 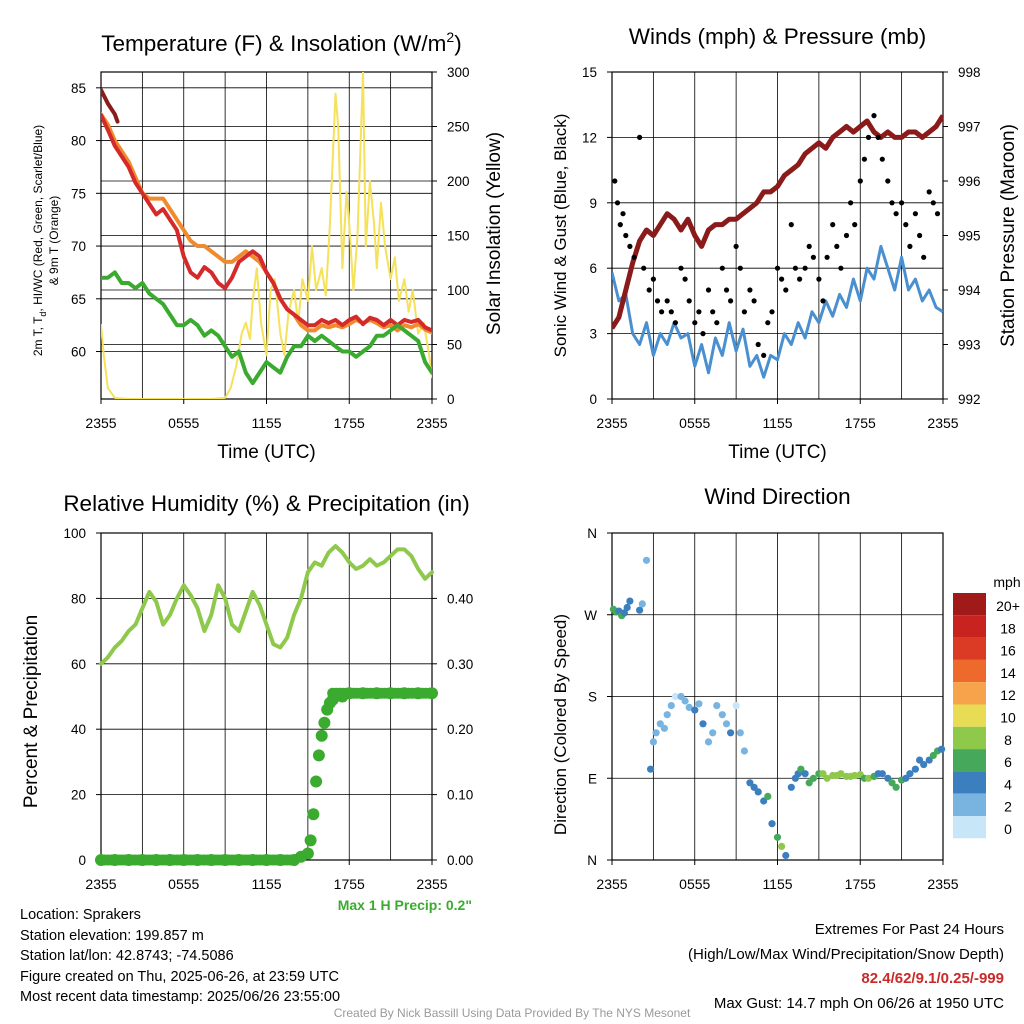 I want to click on colorbar-label: 6, so click(x=1008, y=762).